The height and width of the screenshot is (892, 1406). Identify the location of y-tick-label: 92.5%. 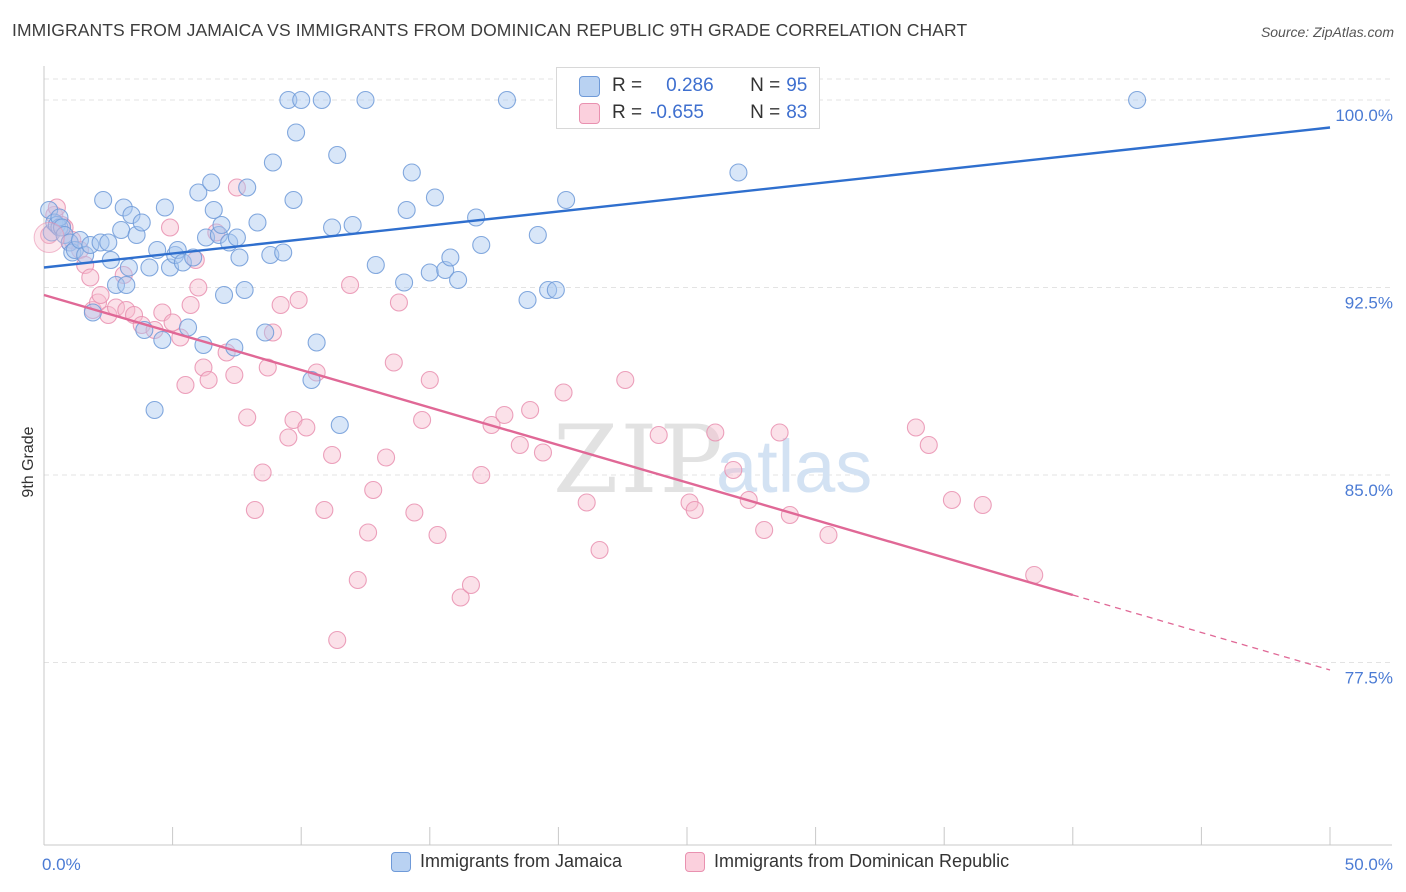
(1369, 303).